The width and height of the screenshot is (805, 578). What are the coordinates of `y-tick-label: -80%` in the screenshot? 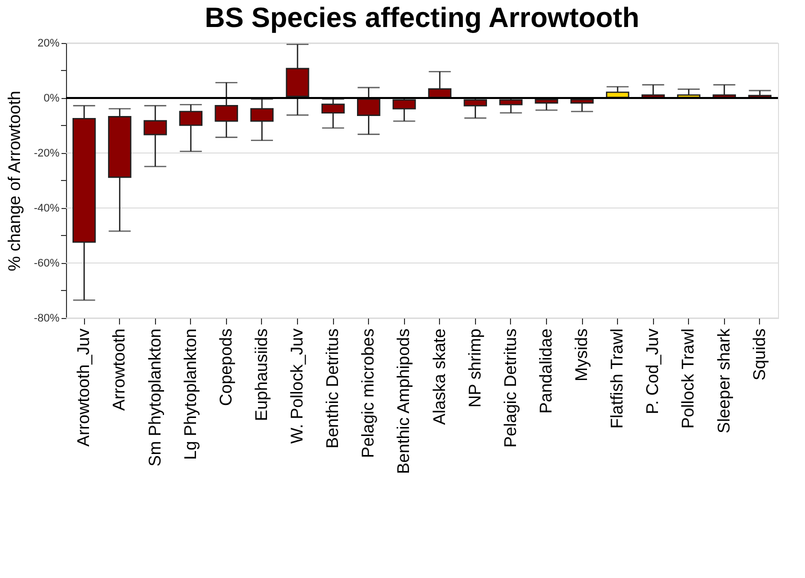 It's located at (47, 318).